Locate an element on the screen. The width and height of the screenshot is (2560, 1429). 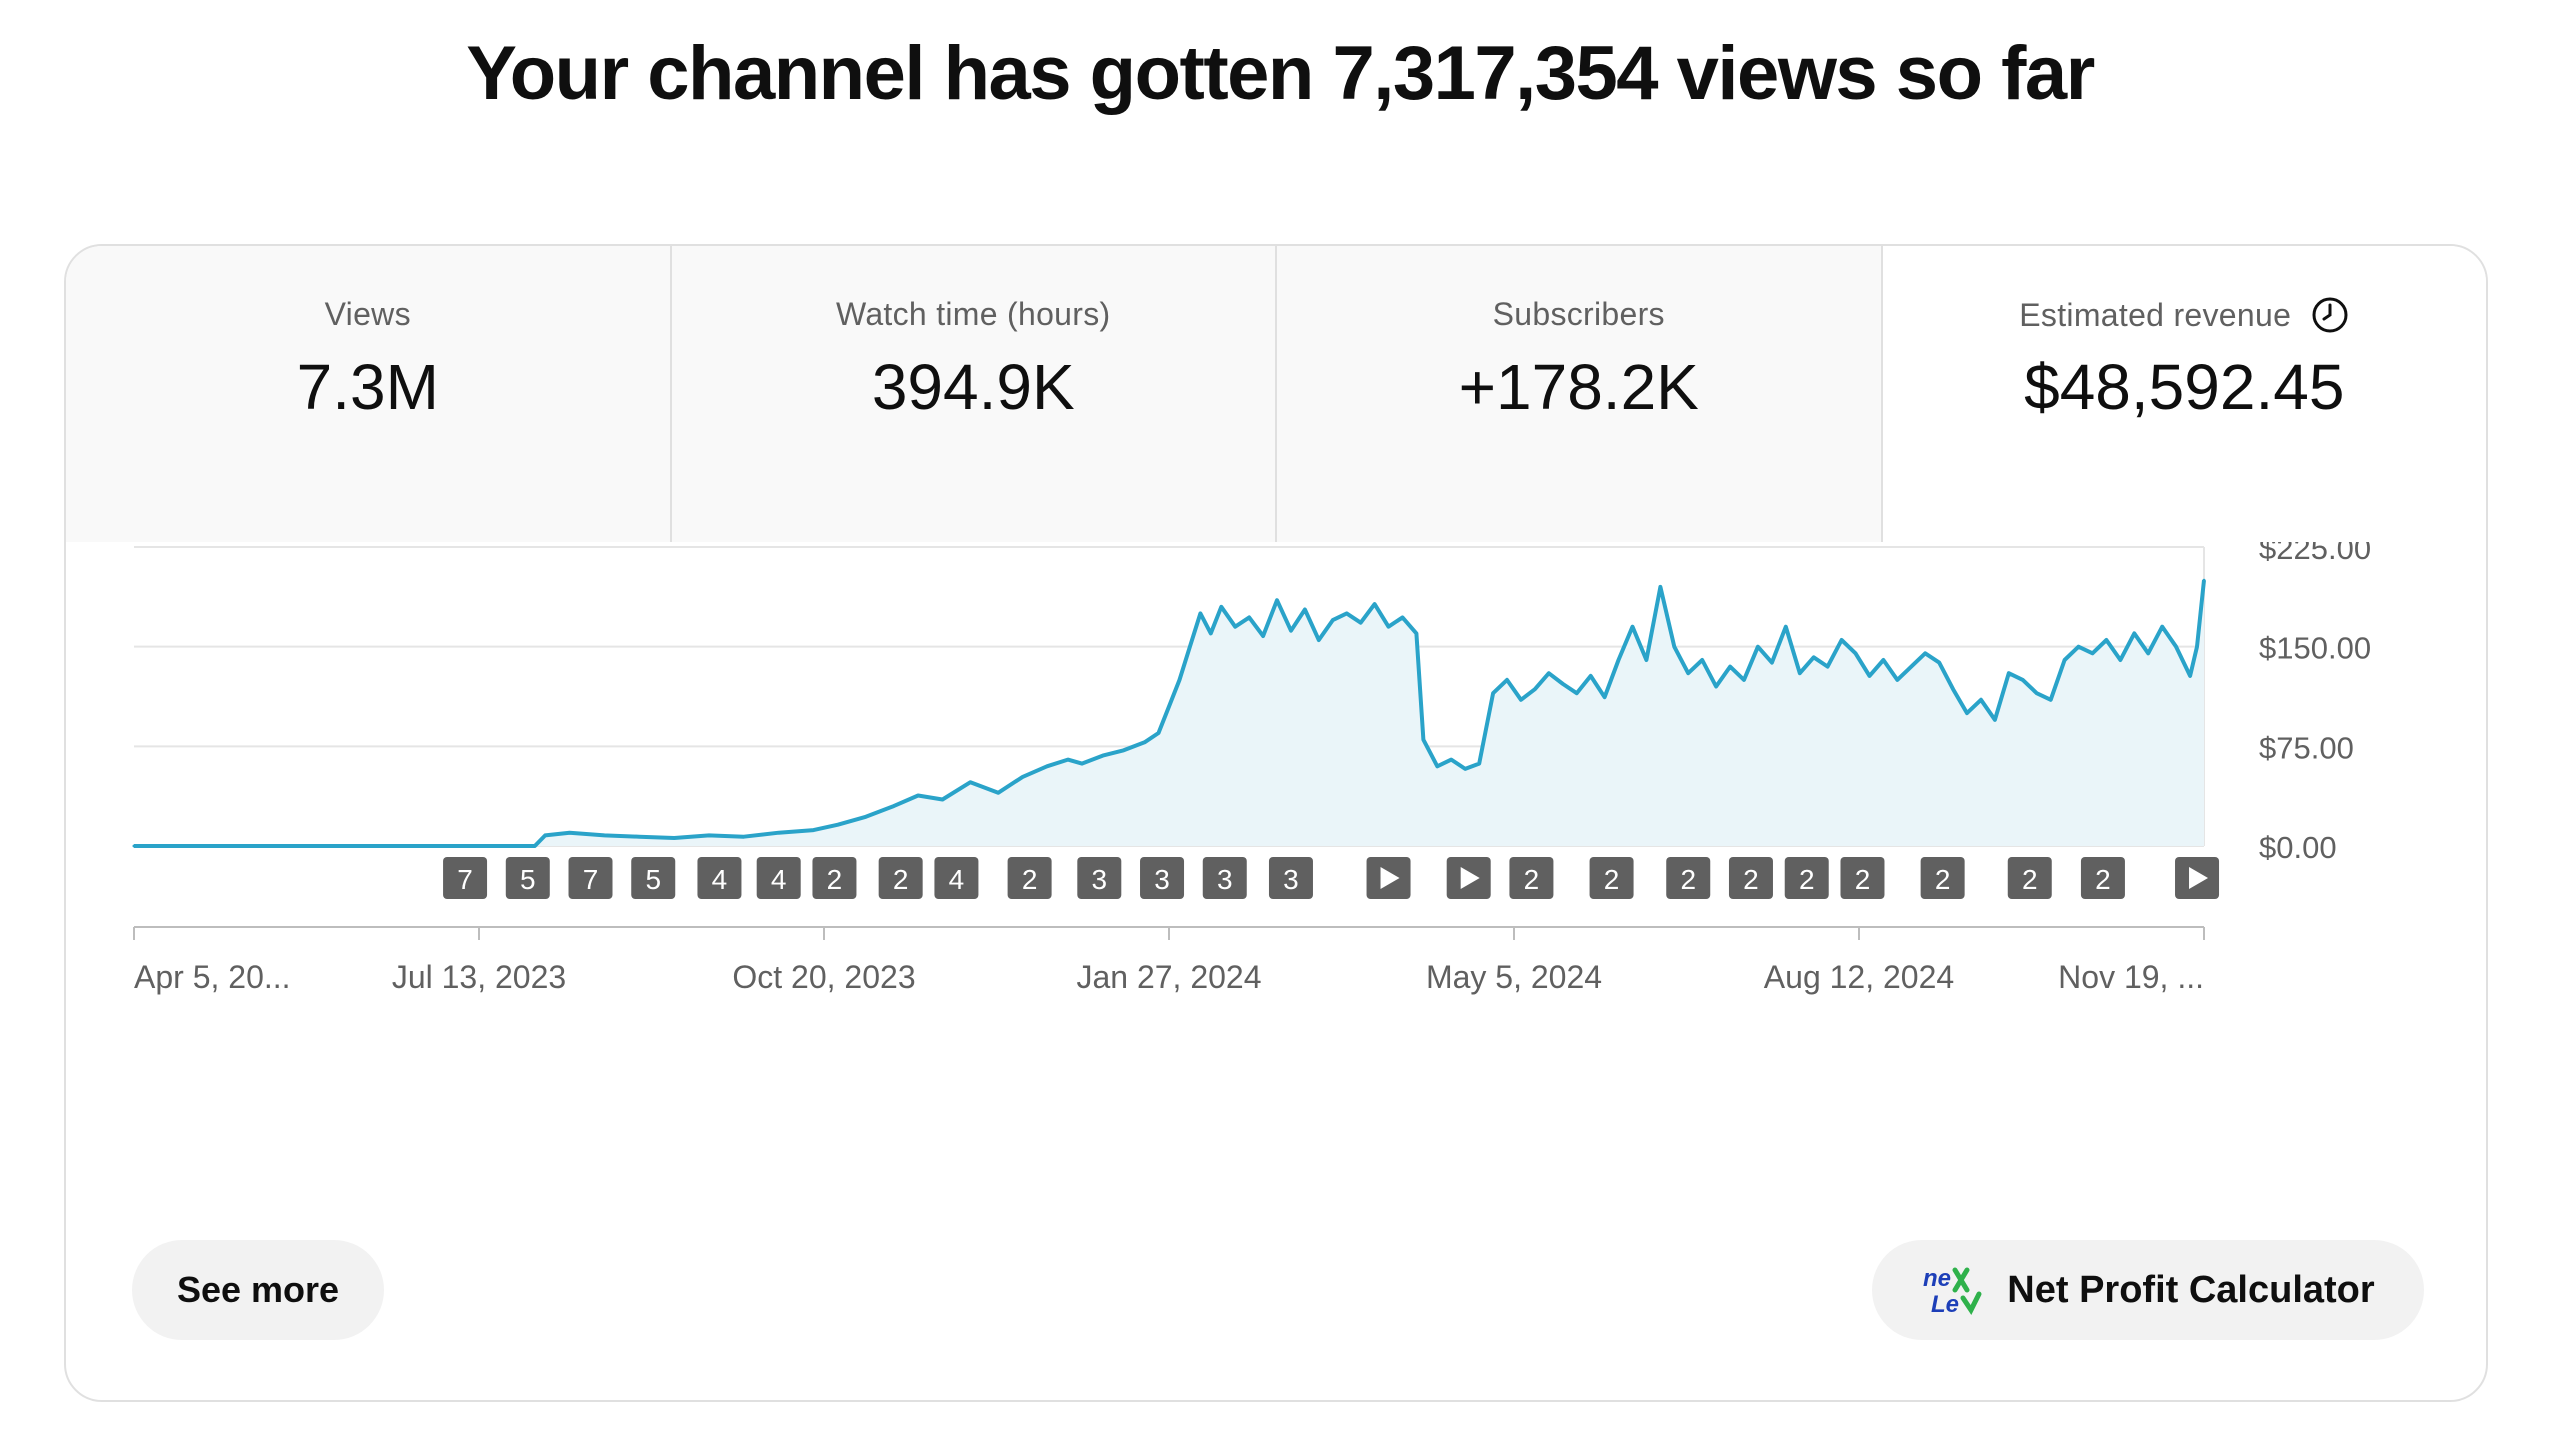
marker-label: 4 is located at coordinates (779, 879).